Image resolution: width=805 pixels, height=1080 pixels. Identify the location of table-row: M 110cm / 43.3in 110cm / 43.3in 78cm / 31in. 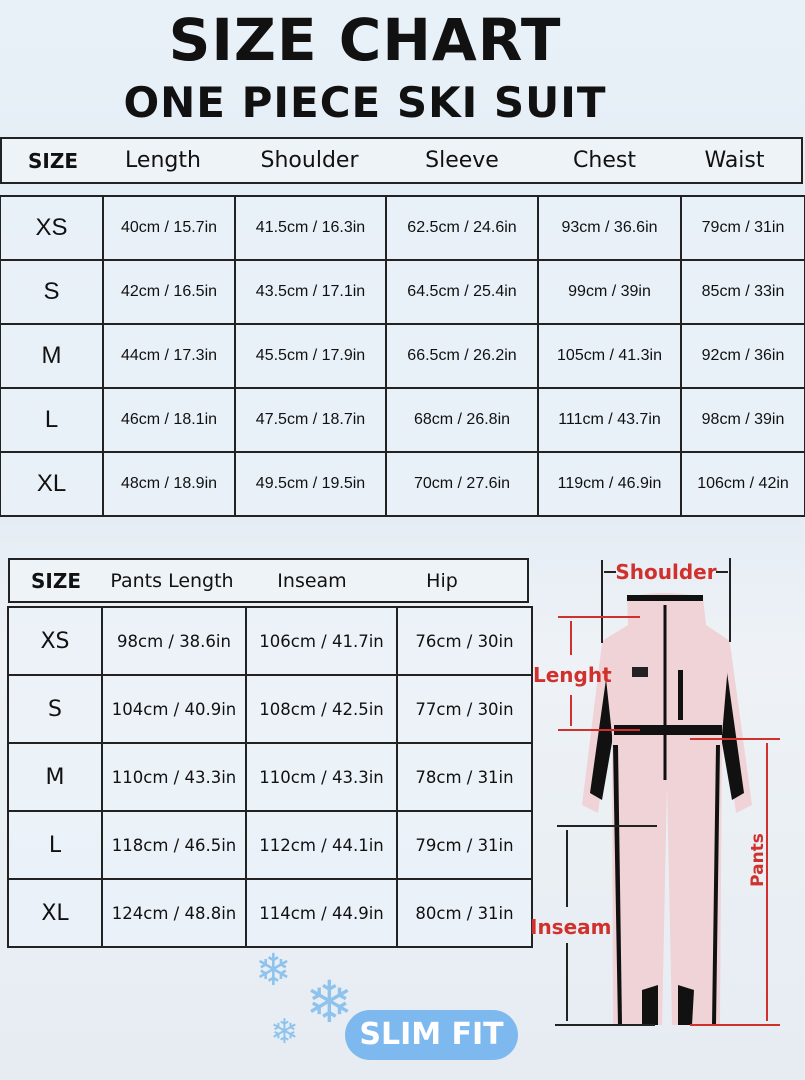
(270, 777).